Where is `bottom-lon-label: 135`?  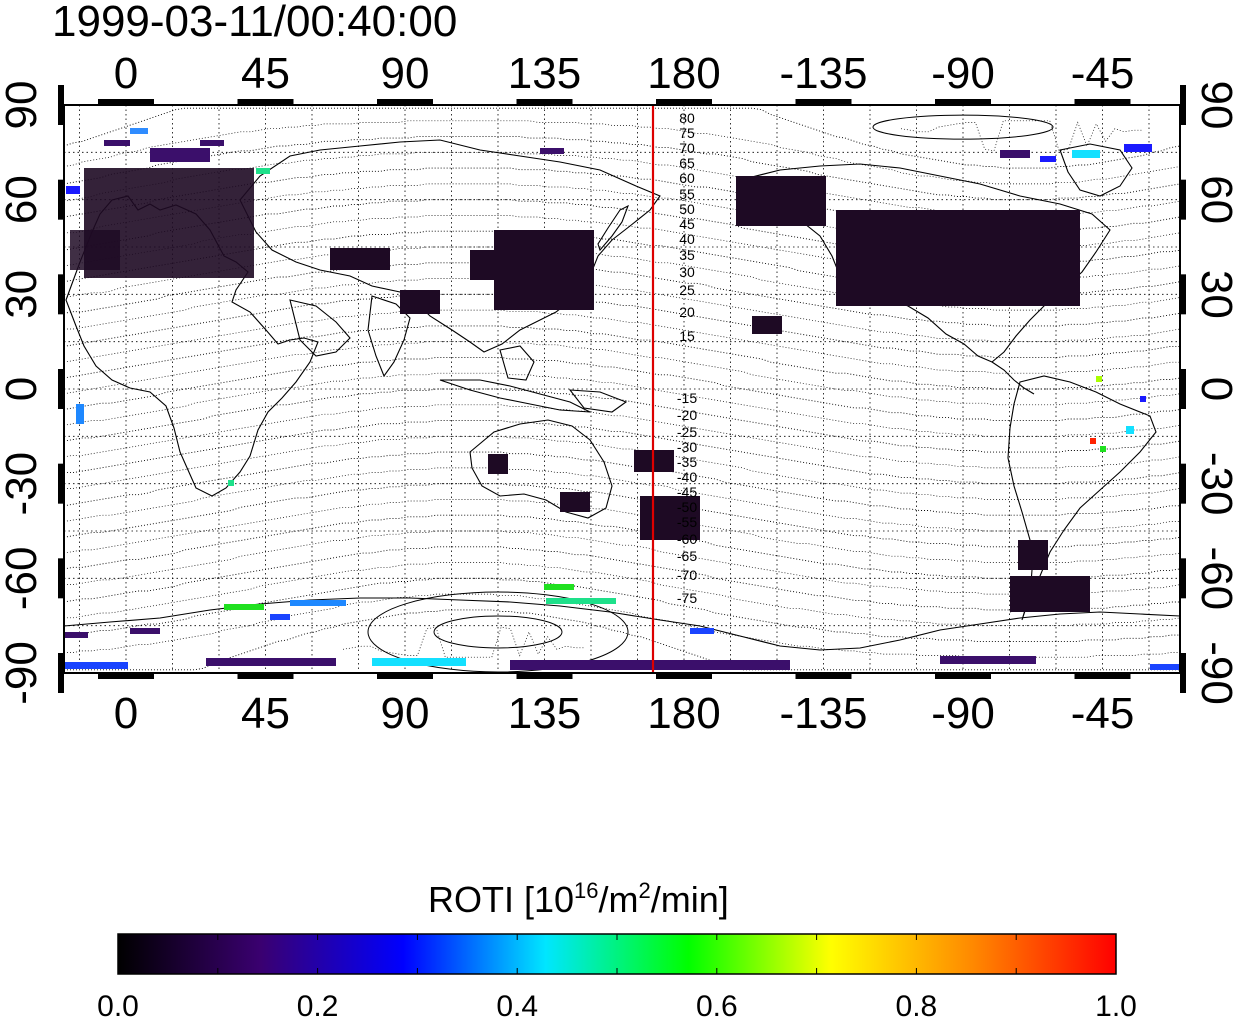
bottom-lon-label: 135 is located at coordinates (544, 713).